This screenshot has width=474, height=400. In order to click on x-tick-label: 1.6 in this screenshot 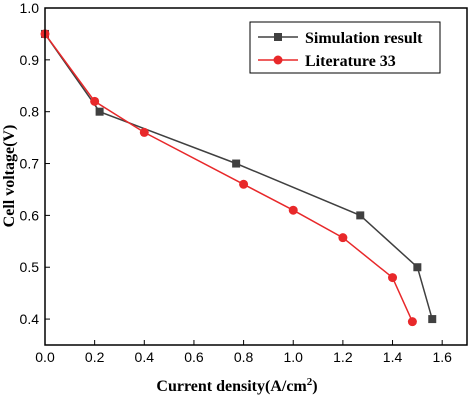, I will do `click(442, 357)`.